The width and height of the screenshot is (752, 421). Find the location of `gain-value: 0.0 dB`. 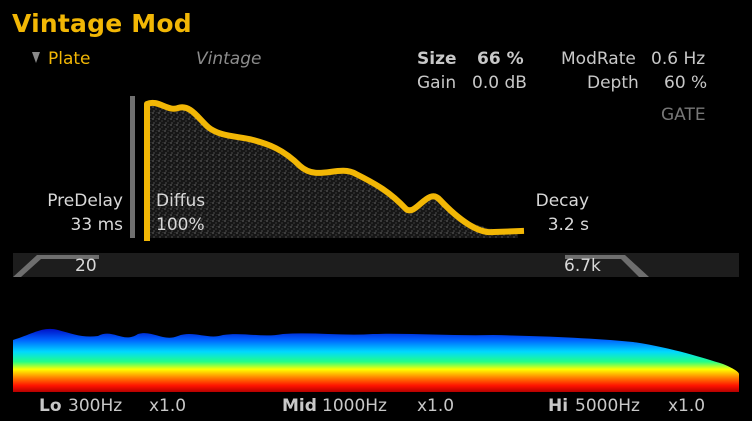

gain-value: 0.0 dB is located at coordinates (499, 83).